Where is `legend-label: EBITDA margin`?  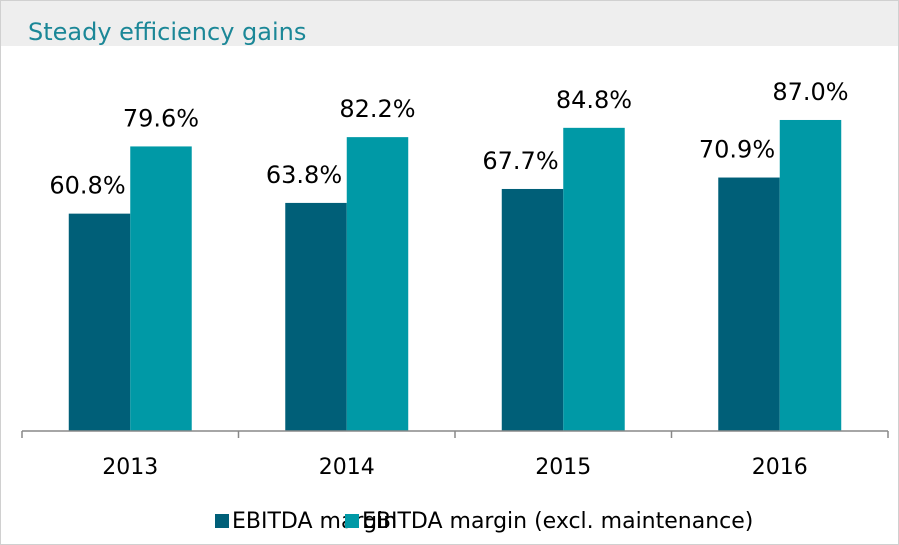 legend-label: EBITDA margin is located at coordinates (314, 521).